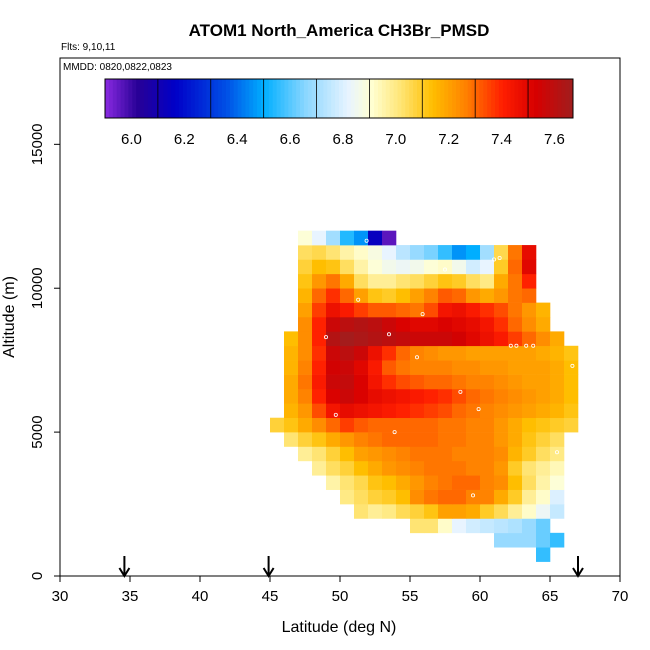  What do you see at coordinates (270, 596) in the screenshot?
I see `x-tick-label: 45` at bounding box center [270, 596].